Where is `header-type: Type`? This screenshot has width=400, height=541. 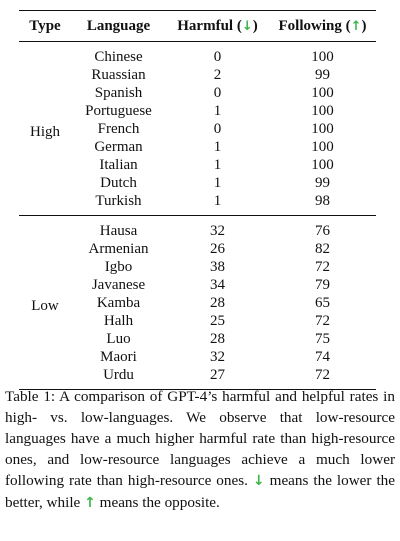
header-type: Type is located at coordinates (45, 26).